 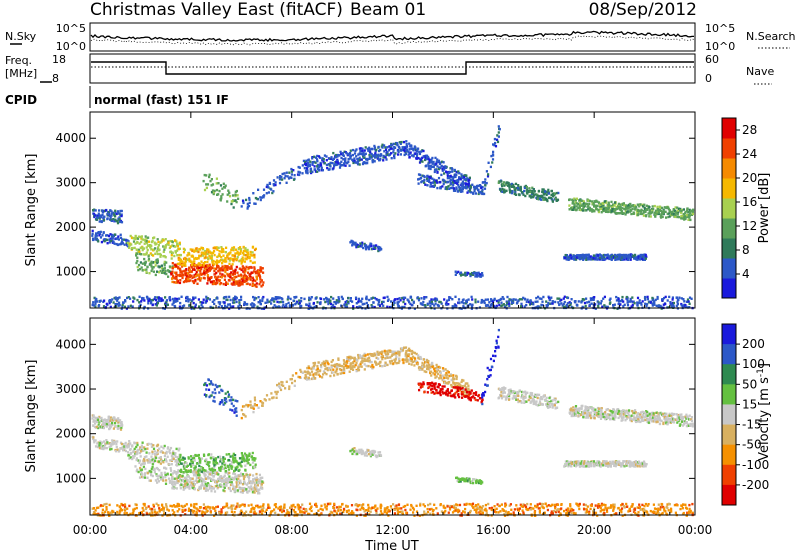 What do you see at coordinates (55, 78) in the screenshot?
I see `freq-tick-bottom: 8` at bounding box center [55, 78].